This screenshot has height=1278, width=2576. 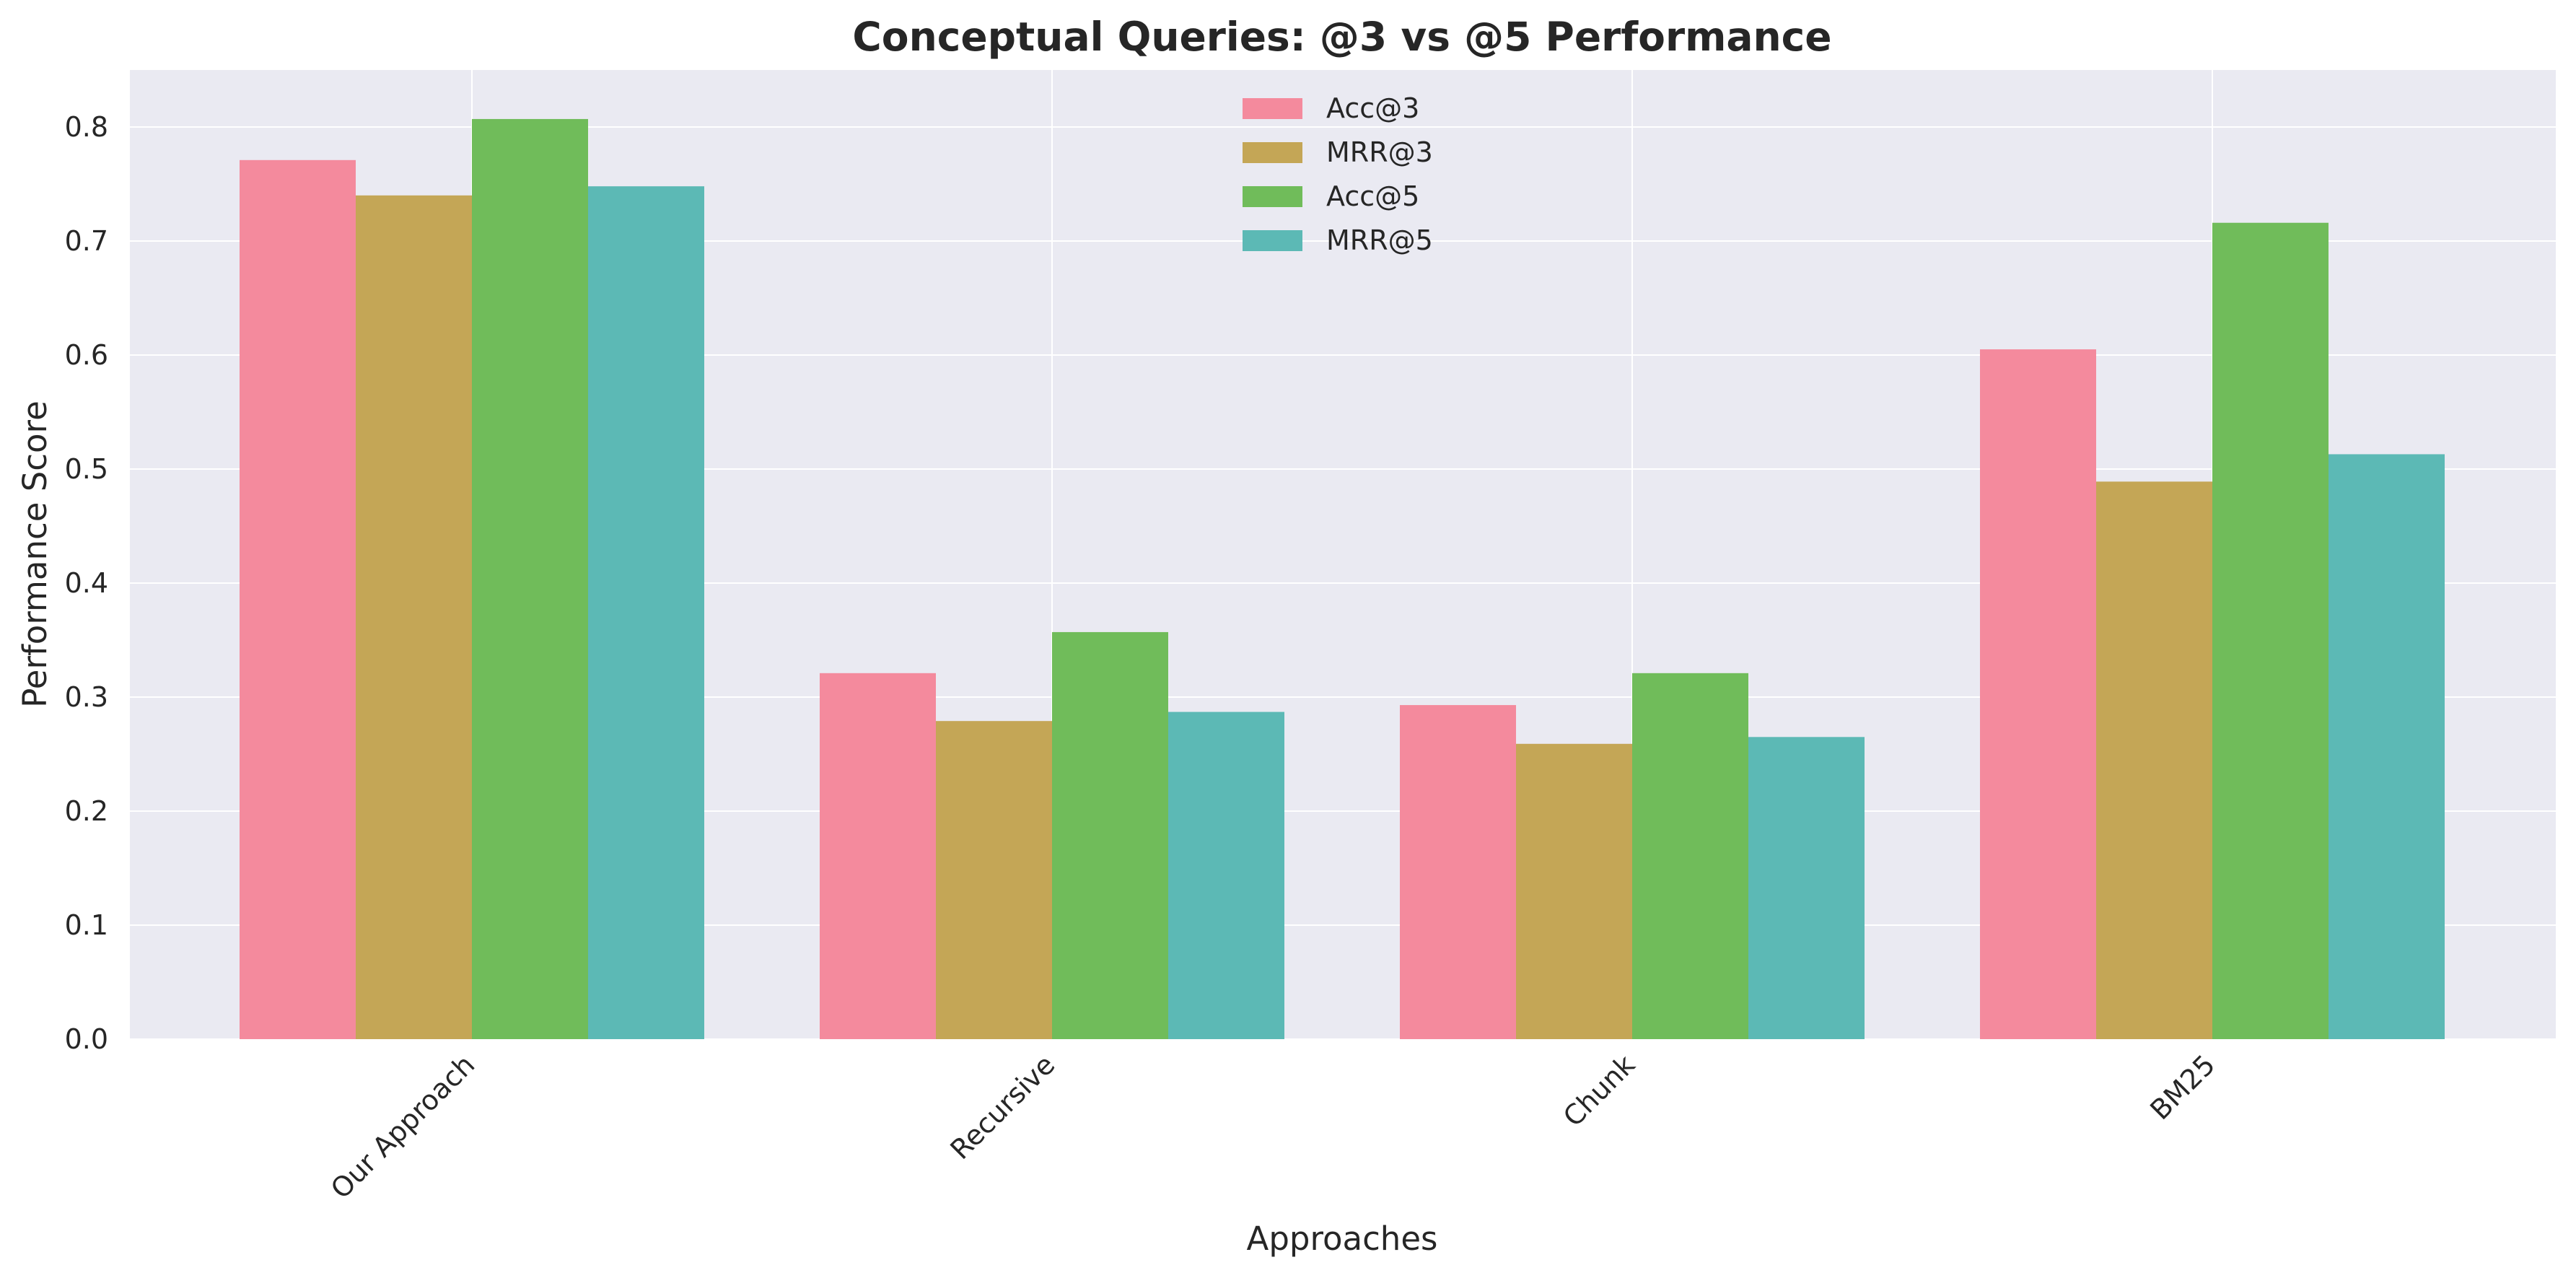 I want to click on x-tick-label: BM25, so click(x=2182, y=1087).